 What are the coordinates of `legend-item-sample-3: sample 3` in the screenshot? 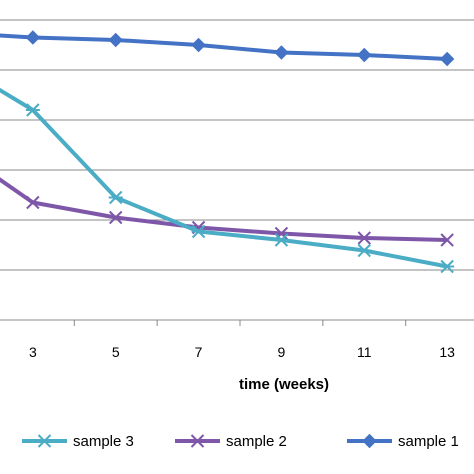 It's located at (78, 441).